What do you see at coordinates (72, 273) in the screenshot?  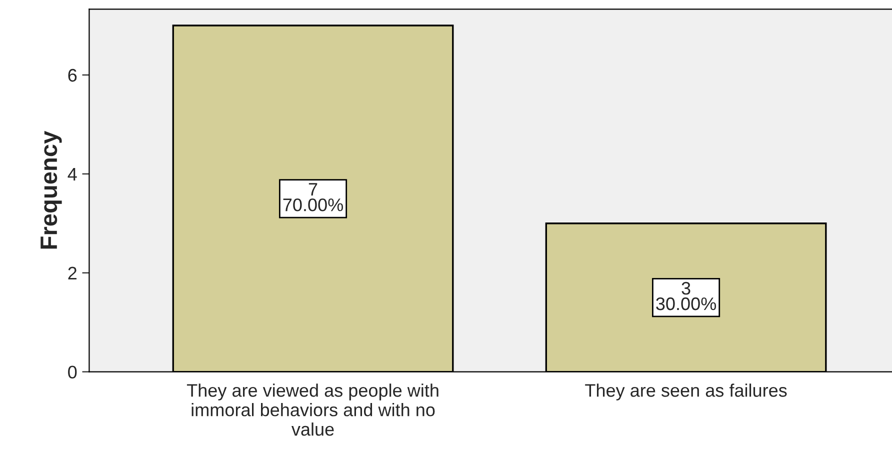 I see `y-tick-label: 2` at bounding box center [72, 273].